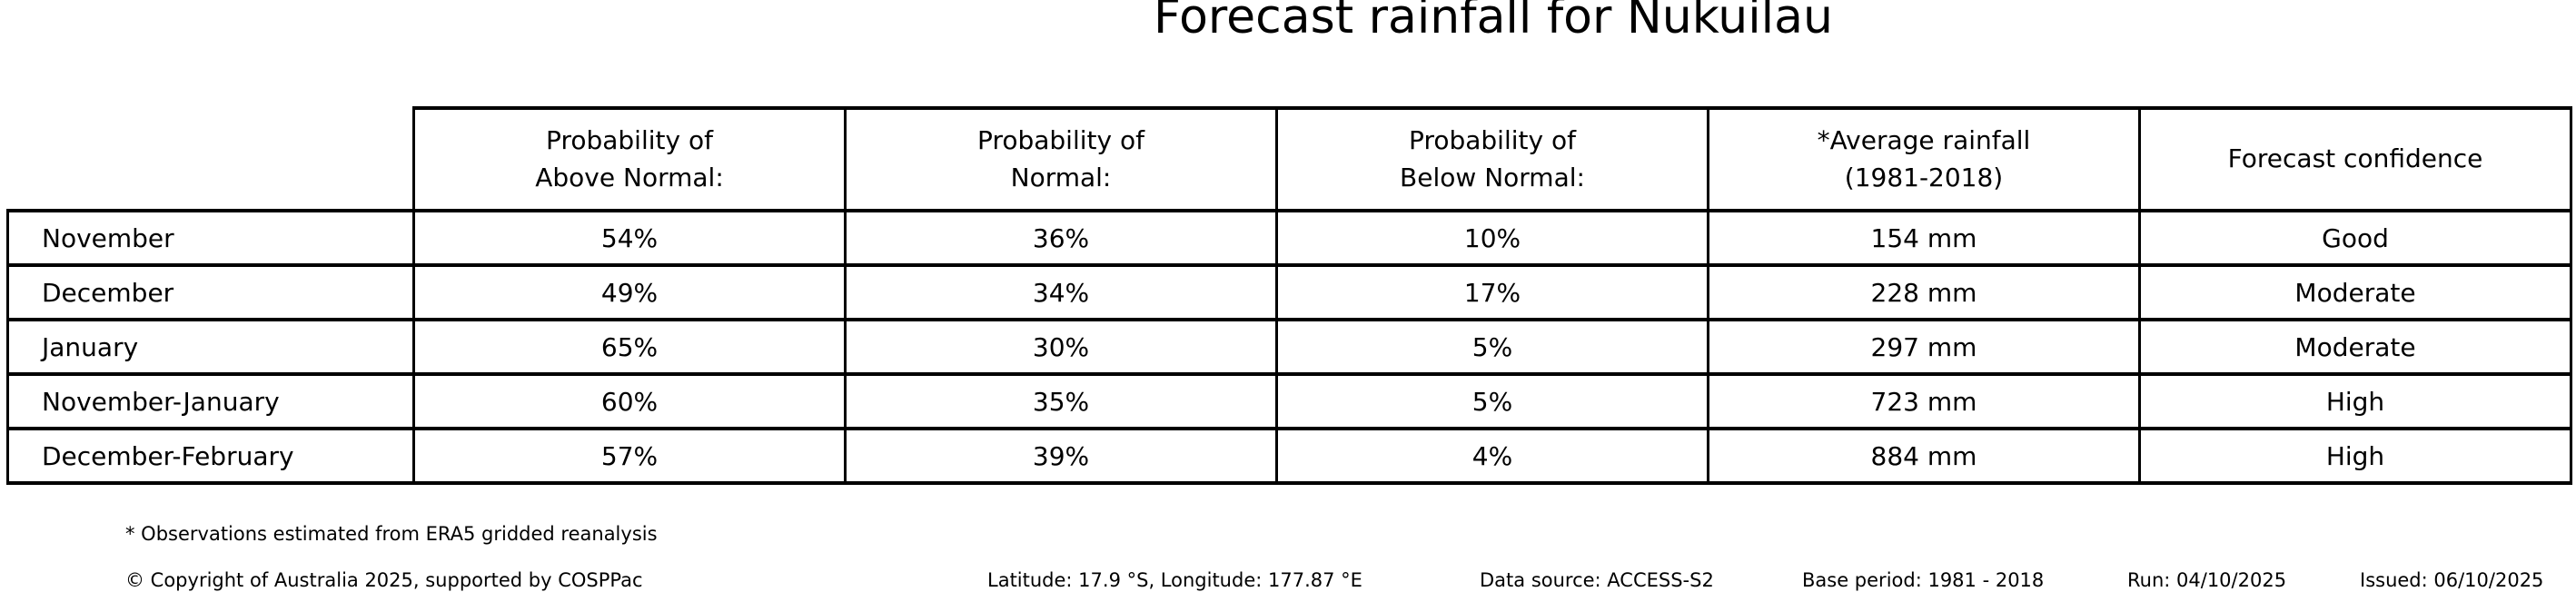 This screenshot has height=592, width=2576. What do you see at coordinates (210, 456) in the screenshot?
I see `row-label-period: December-February` at bounding box center [210, 456].